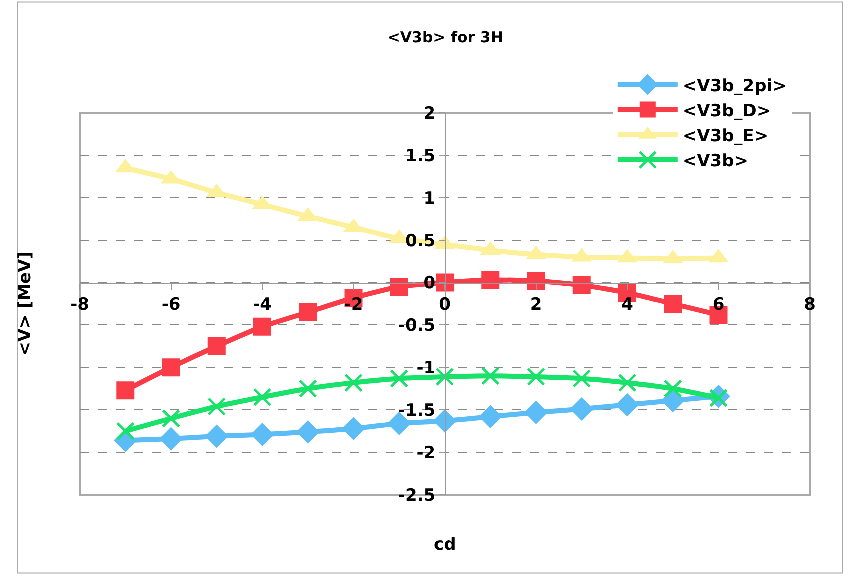 This screenshot has height=576, width=857. I want to click on y-tick-label: 0, so click(430, 284).